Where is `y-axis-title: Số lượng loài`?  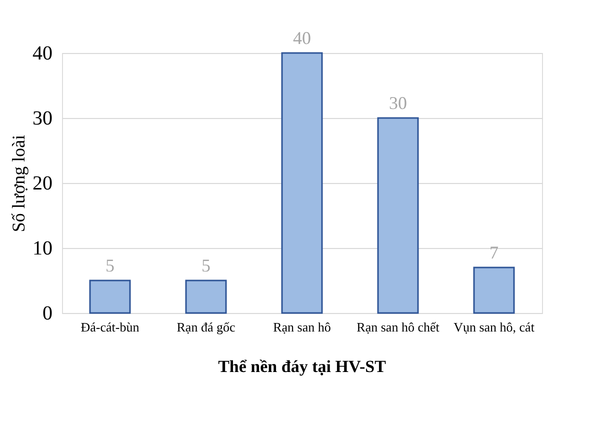 y-axis-title: Số lượng loài is located at coordinates (18, 183).